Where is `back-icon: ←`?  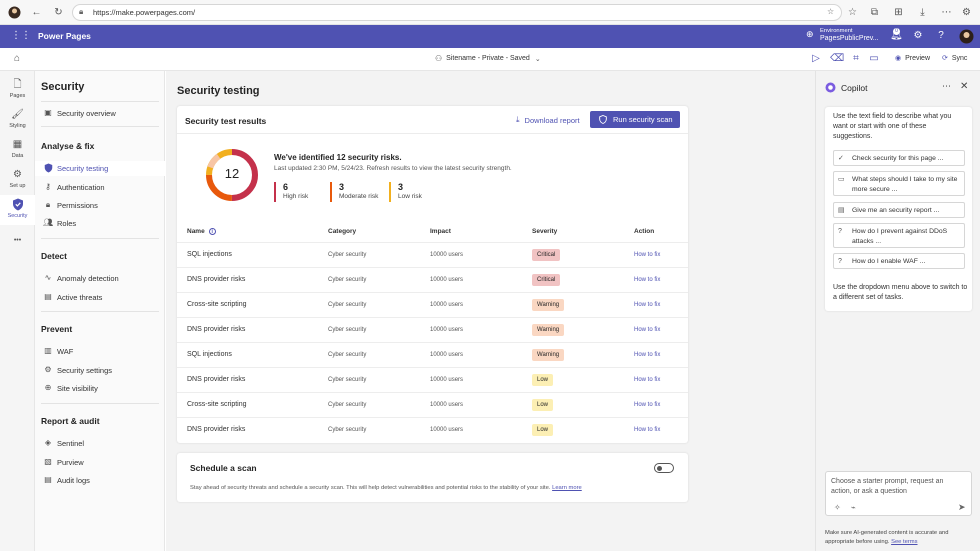 back-icon: ← is located at coordinates (36, 12).